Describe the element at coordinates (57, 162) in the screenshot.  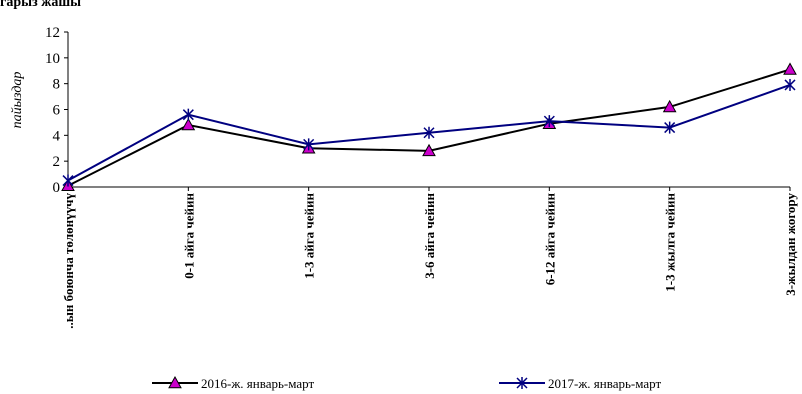
I see `y-tick-label: 2` at that location.